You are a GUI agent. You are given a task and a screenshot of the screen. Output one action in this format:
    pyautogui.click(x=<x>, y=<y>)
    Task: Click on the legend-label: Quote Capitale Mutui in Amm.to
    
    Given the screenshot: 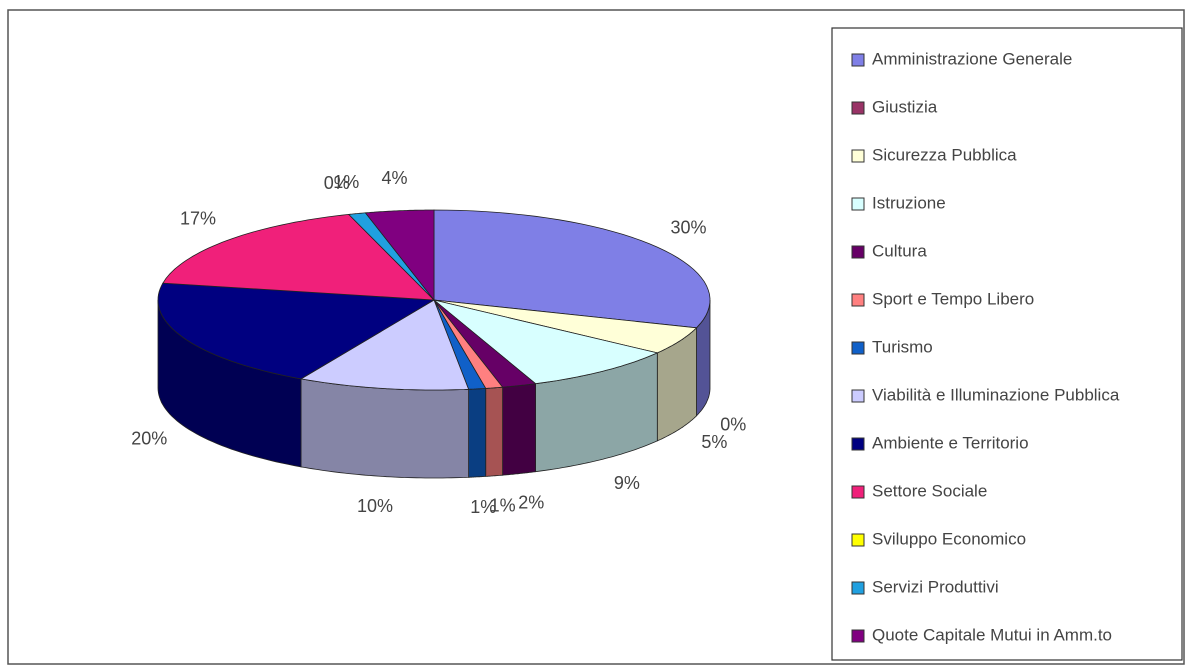 What is the action you would take?
    pyautogui.click(x=992, y=634)
    